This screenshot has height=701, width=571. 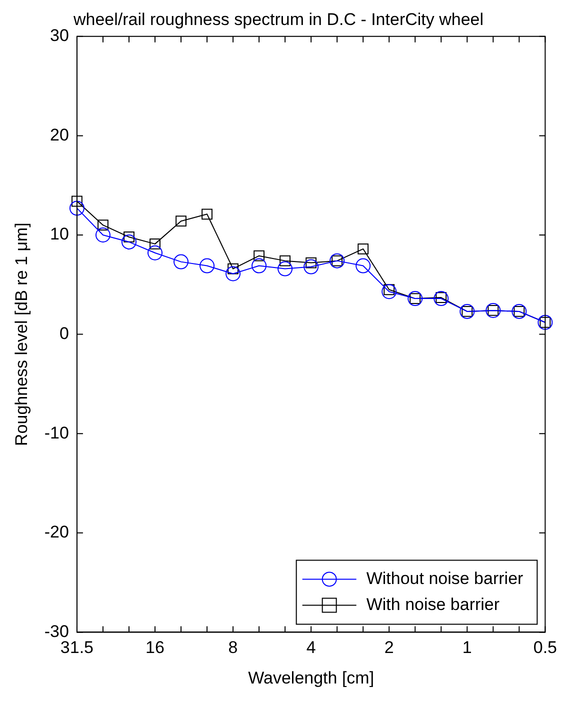 What do you see at coordinates (545, 648) in the screenshot?
I see `x-tick-label: 0.5` at bounding box center [545, 648].